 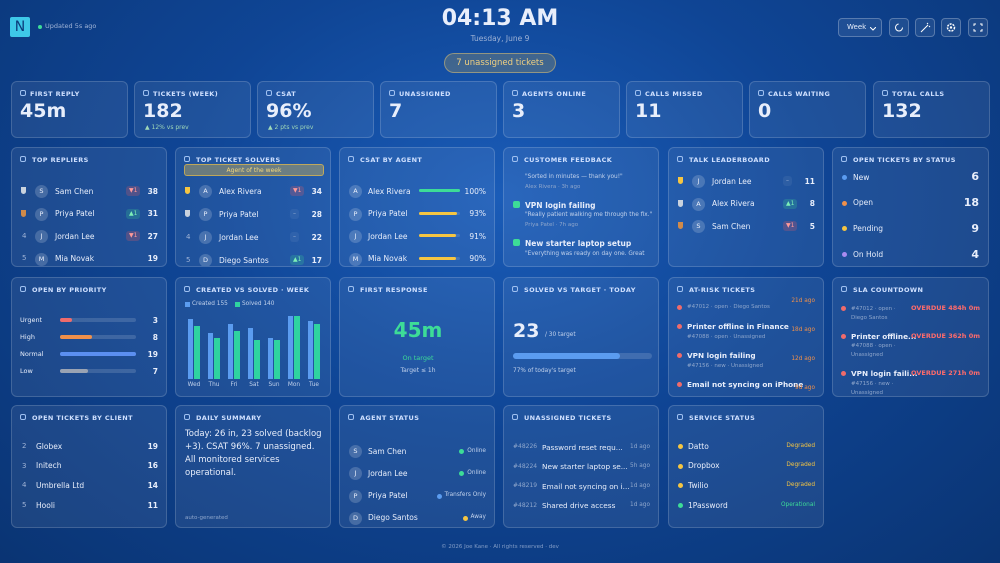 What do you see at coordinates (803, 329) in the screenshot?
I see `ticket-age: 18d ago` at bounding box center [803, 329].